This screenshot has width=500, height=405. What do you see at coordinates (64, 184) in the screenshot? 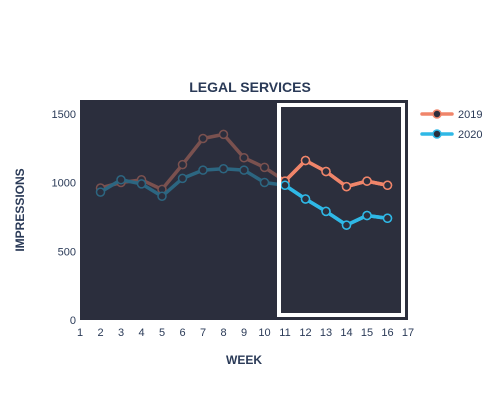
I see `y-tick-label: 1000` at bounding box center [64, 184].